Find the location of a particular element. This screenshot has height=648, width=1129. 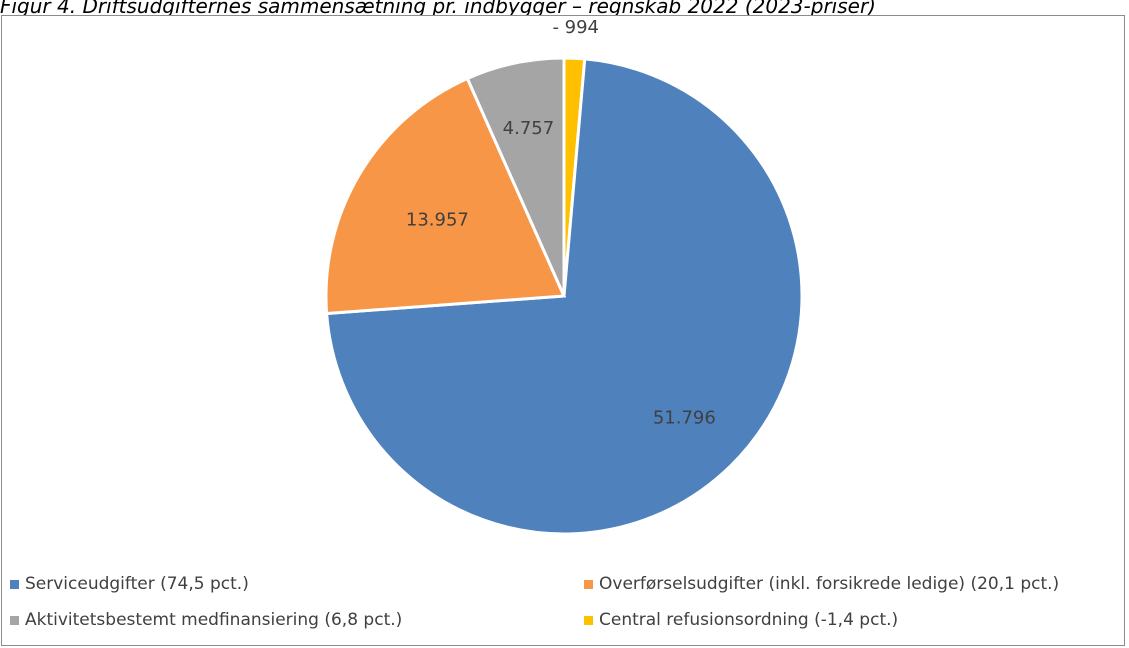

legend-item-central-refusion: Central refusionsordning (-1,4 pct.) is located at coordinates (741, 620).